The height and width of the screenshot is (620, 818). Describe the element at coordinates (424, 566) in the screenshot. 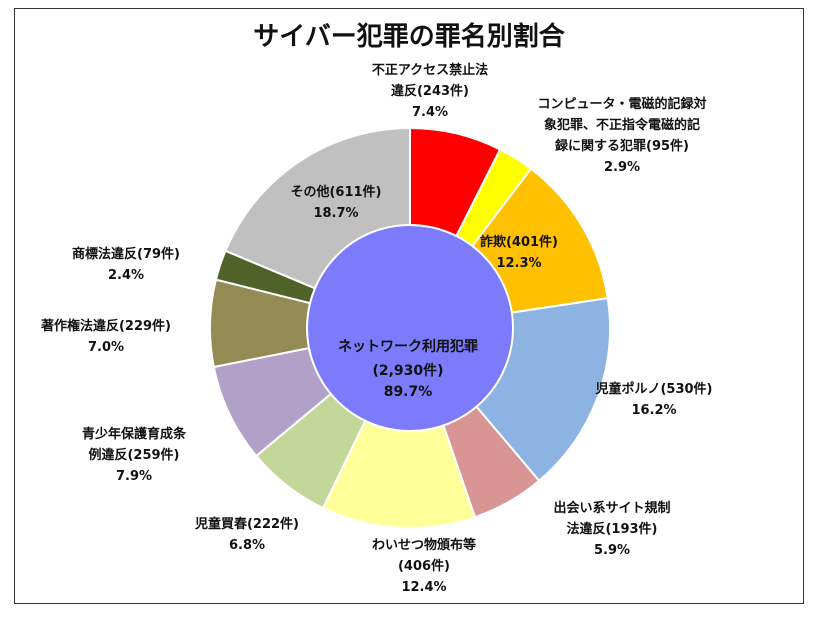

I see `slice-label: わいせつ物頒布等(406件) 12.4%` at that location.